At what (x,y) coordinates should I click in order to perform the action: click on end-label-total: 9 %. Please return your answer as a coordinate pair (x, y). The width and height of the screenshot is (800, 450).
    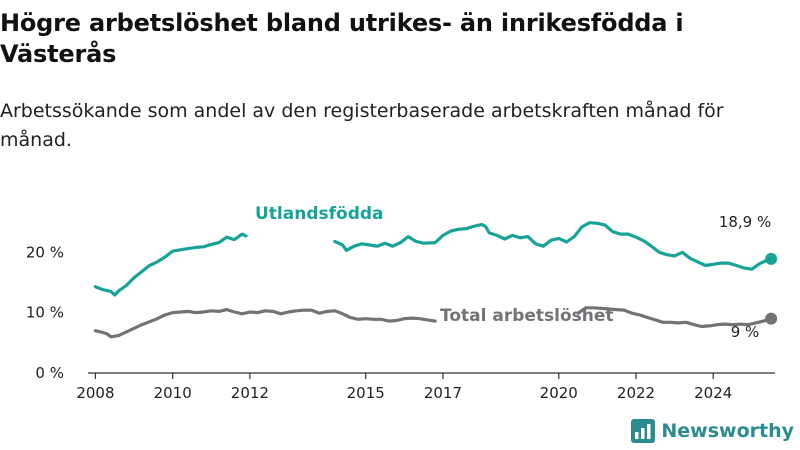
    Looking at the image, I should click on (745, 332).